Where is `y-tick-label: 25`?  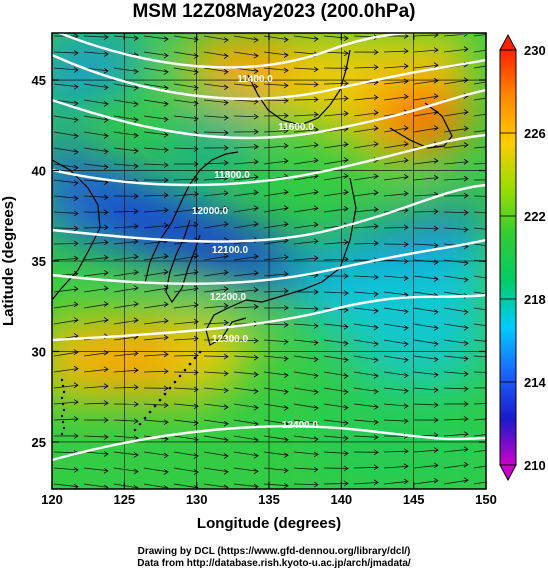 y-tick-label: 25 is located at coordinates (39, 442).